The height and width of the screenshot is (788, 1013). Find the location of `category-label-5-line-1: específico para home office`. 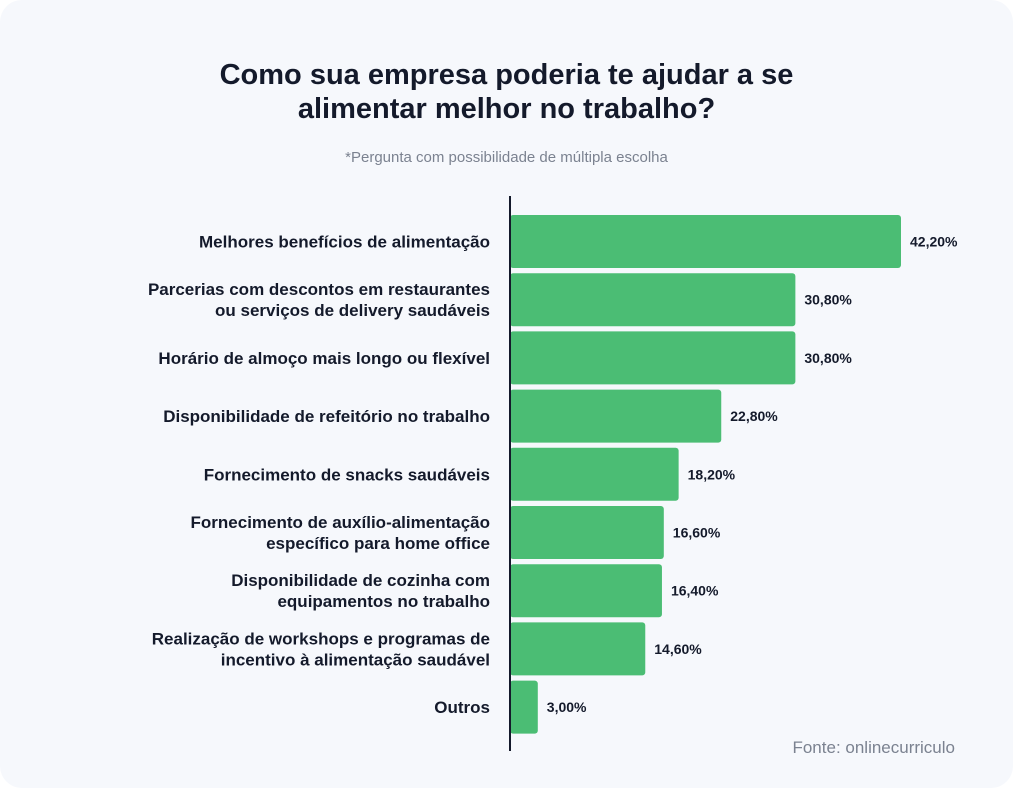

category-label-5-line-1: específico para home office is located at coordinates (378, 543).